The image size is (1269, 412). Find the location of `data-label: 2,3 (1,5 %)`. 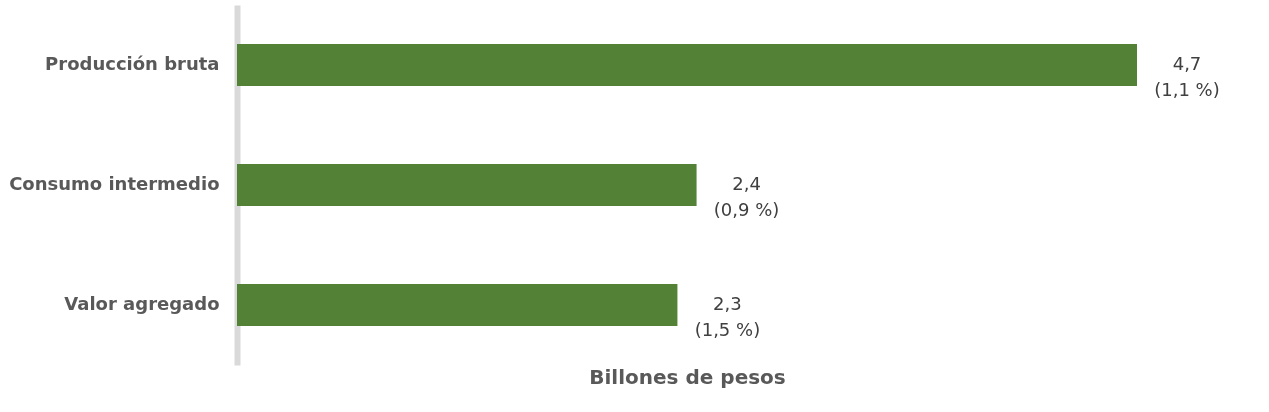

data-label: 2,3 (1,5 %) is located at coordinates (727, 316).